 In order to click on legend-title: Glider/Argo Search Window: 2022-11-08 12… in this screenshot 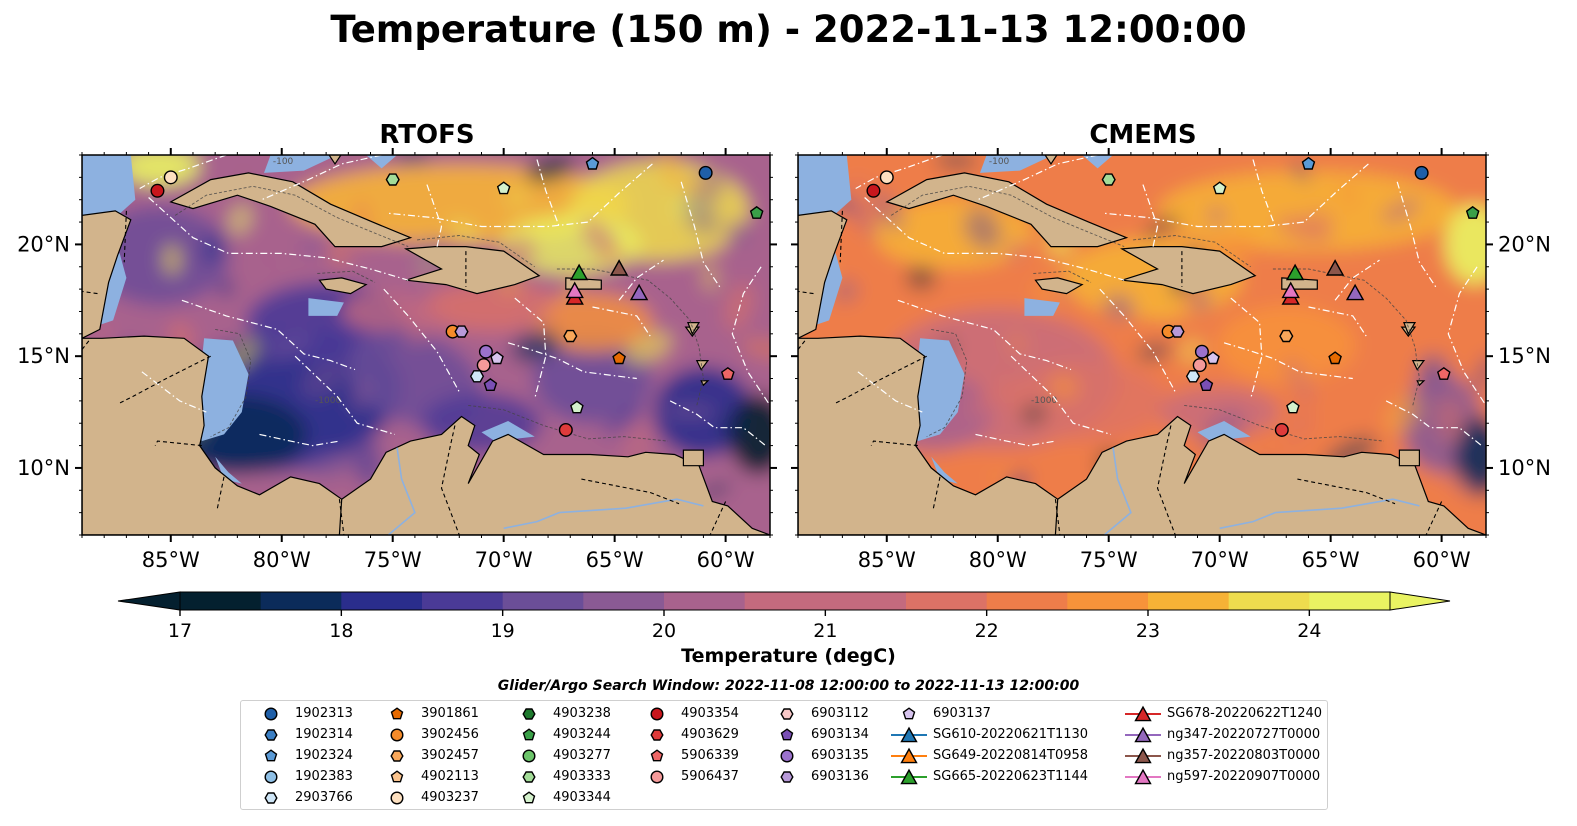, I will do `click(788, 686)`.